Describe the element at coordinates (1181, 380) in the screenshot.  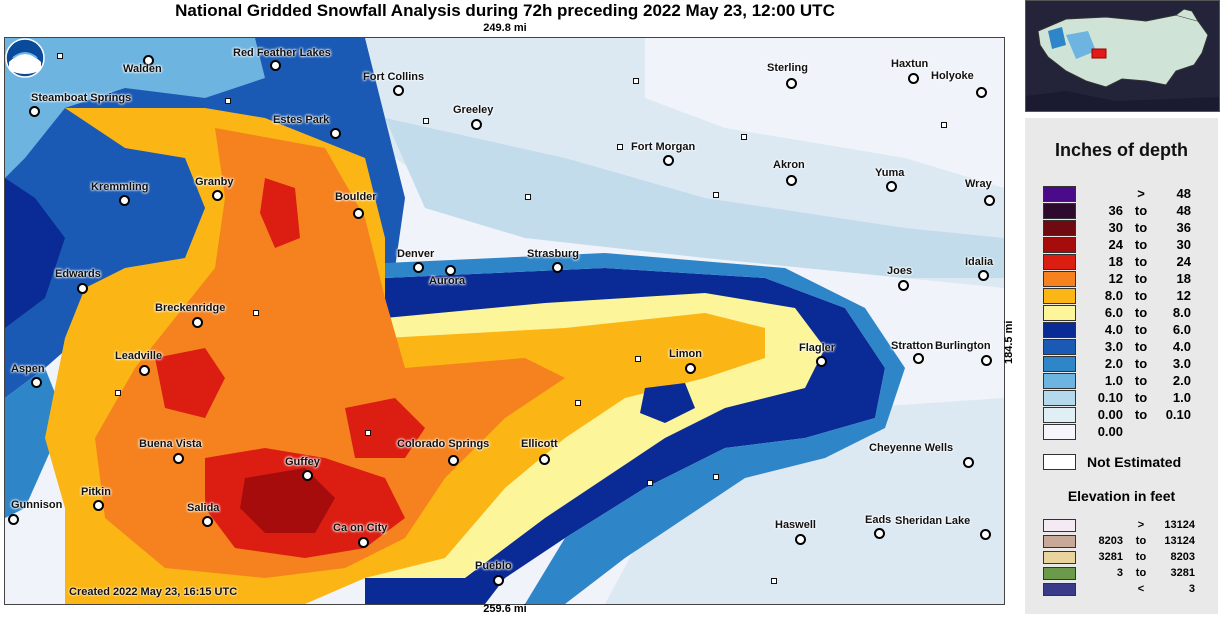
I see `legend-high: 2.0` at that location.